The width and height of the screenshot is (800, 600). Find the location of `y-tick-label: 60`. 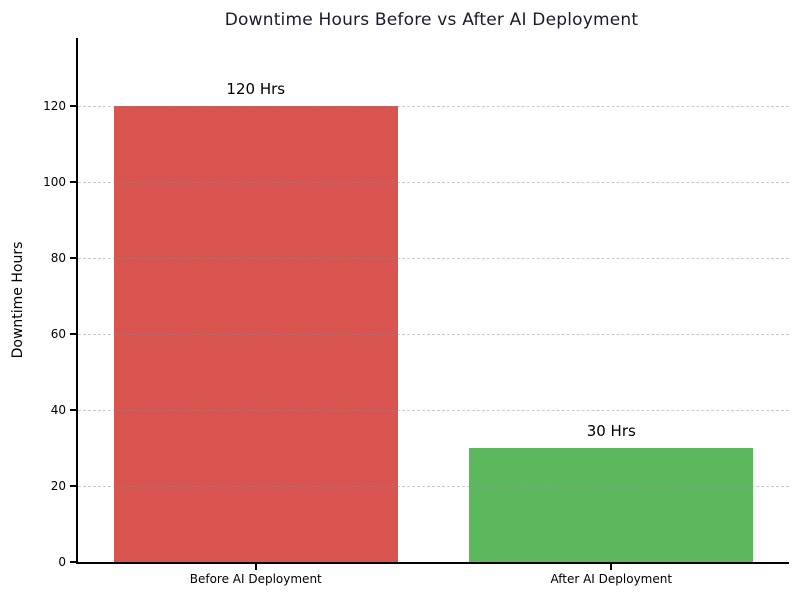

y-tick-label: 60 is located at coordinates (58, 334).